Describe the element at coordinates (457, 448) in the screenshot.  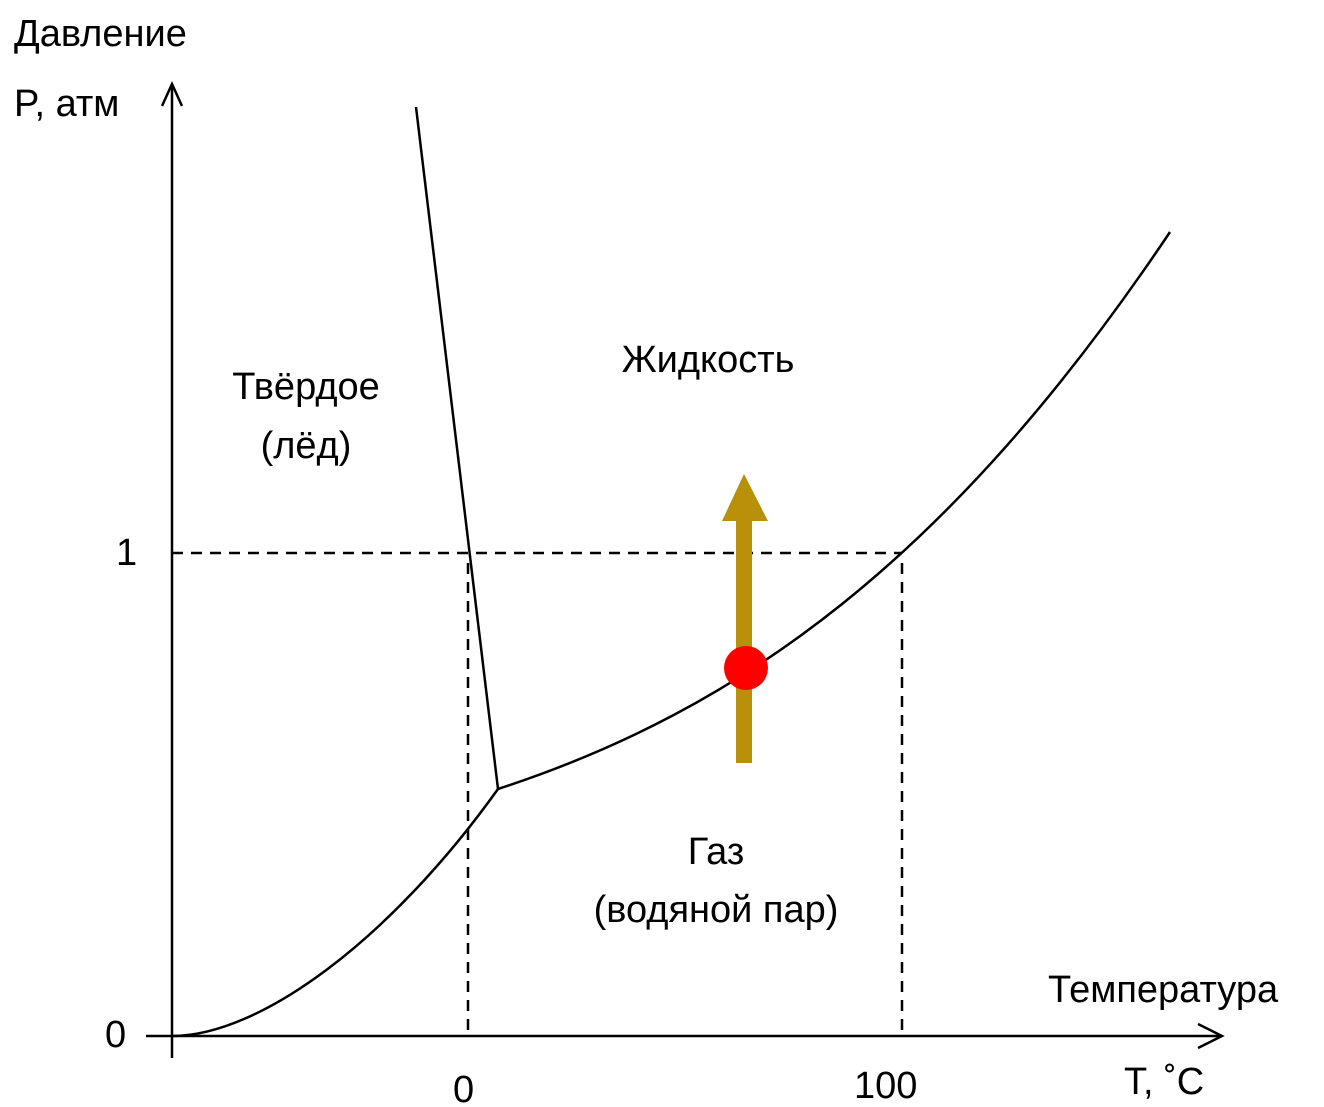
I see `melting-curve` at that location.